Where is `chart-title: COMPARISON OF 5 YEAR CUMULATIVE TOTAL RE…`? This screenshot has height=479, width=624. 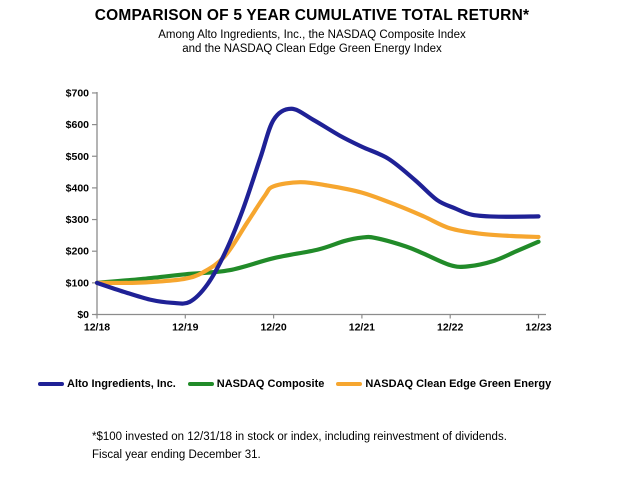 chart-title: COMPARISON OF 5 YEAR CUMULATIVE TOTAL RE… is located at coordinates (312, 15).